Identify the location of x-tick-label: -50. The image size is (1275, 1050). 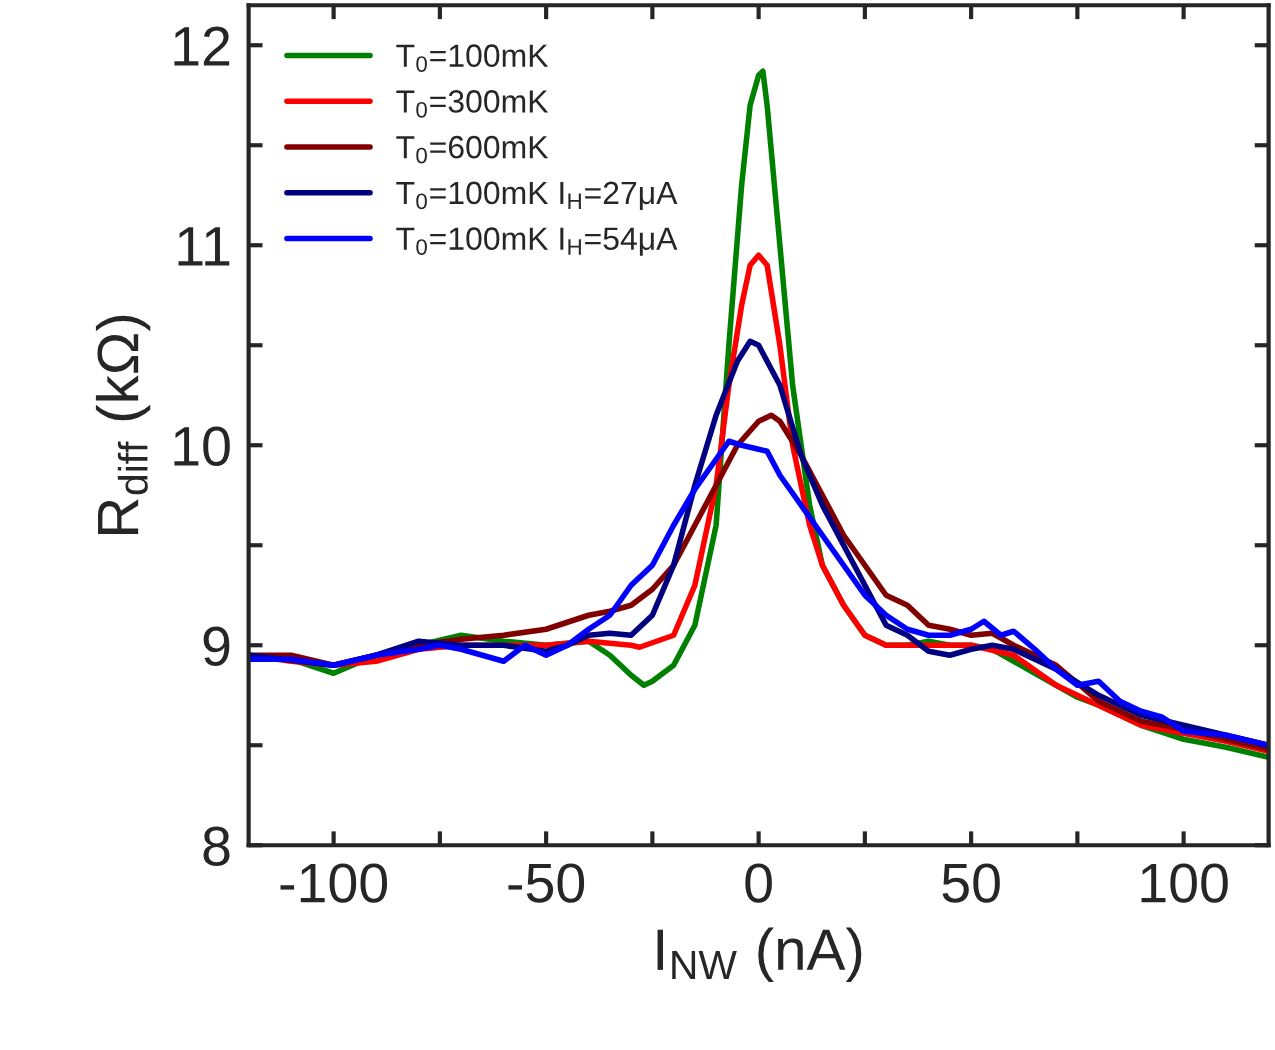
(546, 883).